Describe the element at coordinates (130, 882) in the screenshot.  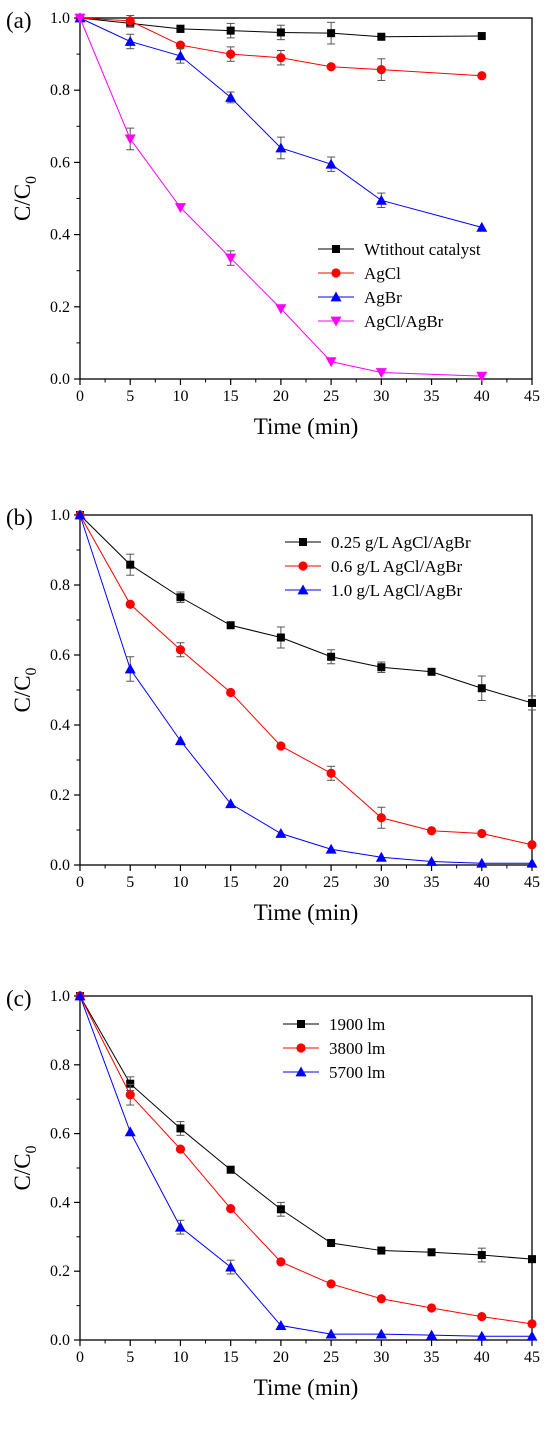
I see `x-tick-label: 5` at that location.